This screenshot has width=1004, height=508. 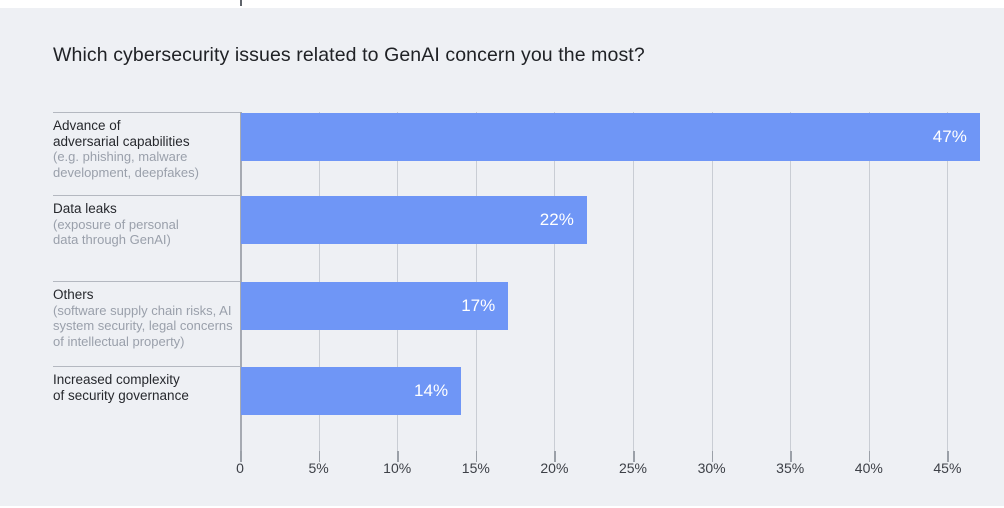 I want to click on x-axis-tick-label: 25%, so click(x=633, y=468).